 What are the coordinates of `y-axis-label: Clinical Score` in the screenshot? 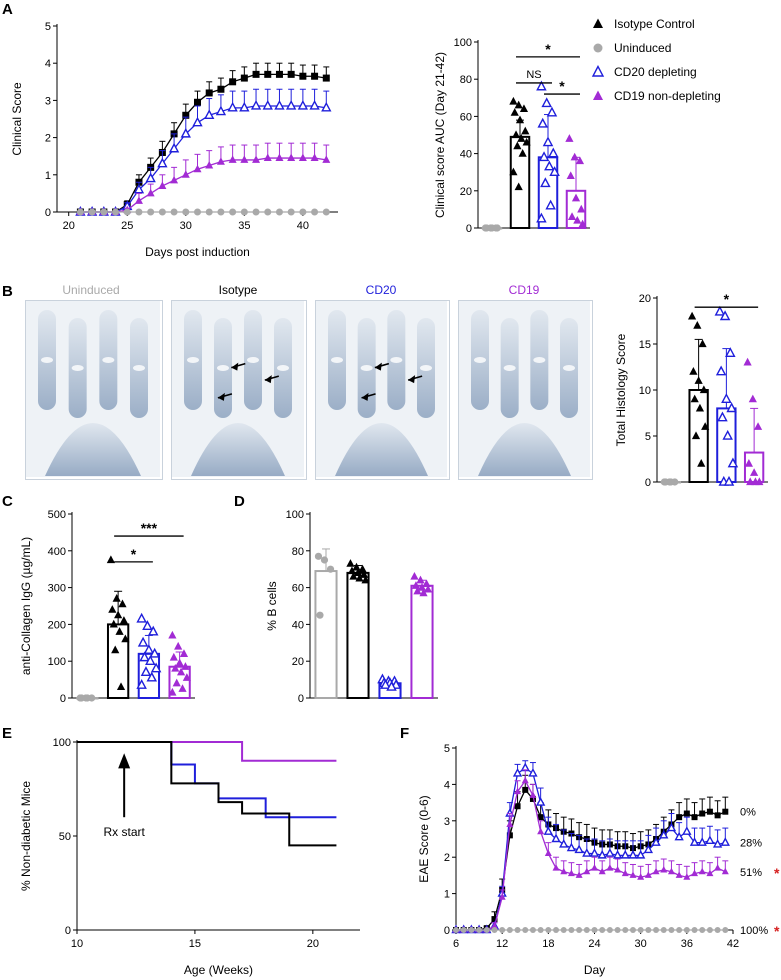 It's located at (17, 119).